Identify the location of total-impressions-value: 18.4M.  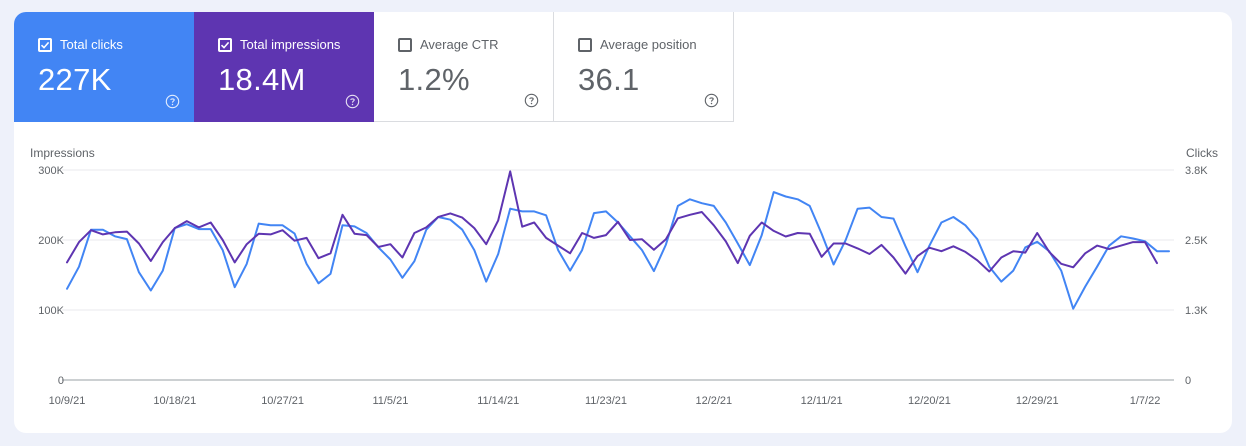
(262, 79).